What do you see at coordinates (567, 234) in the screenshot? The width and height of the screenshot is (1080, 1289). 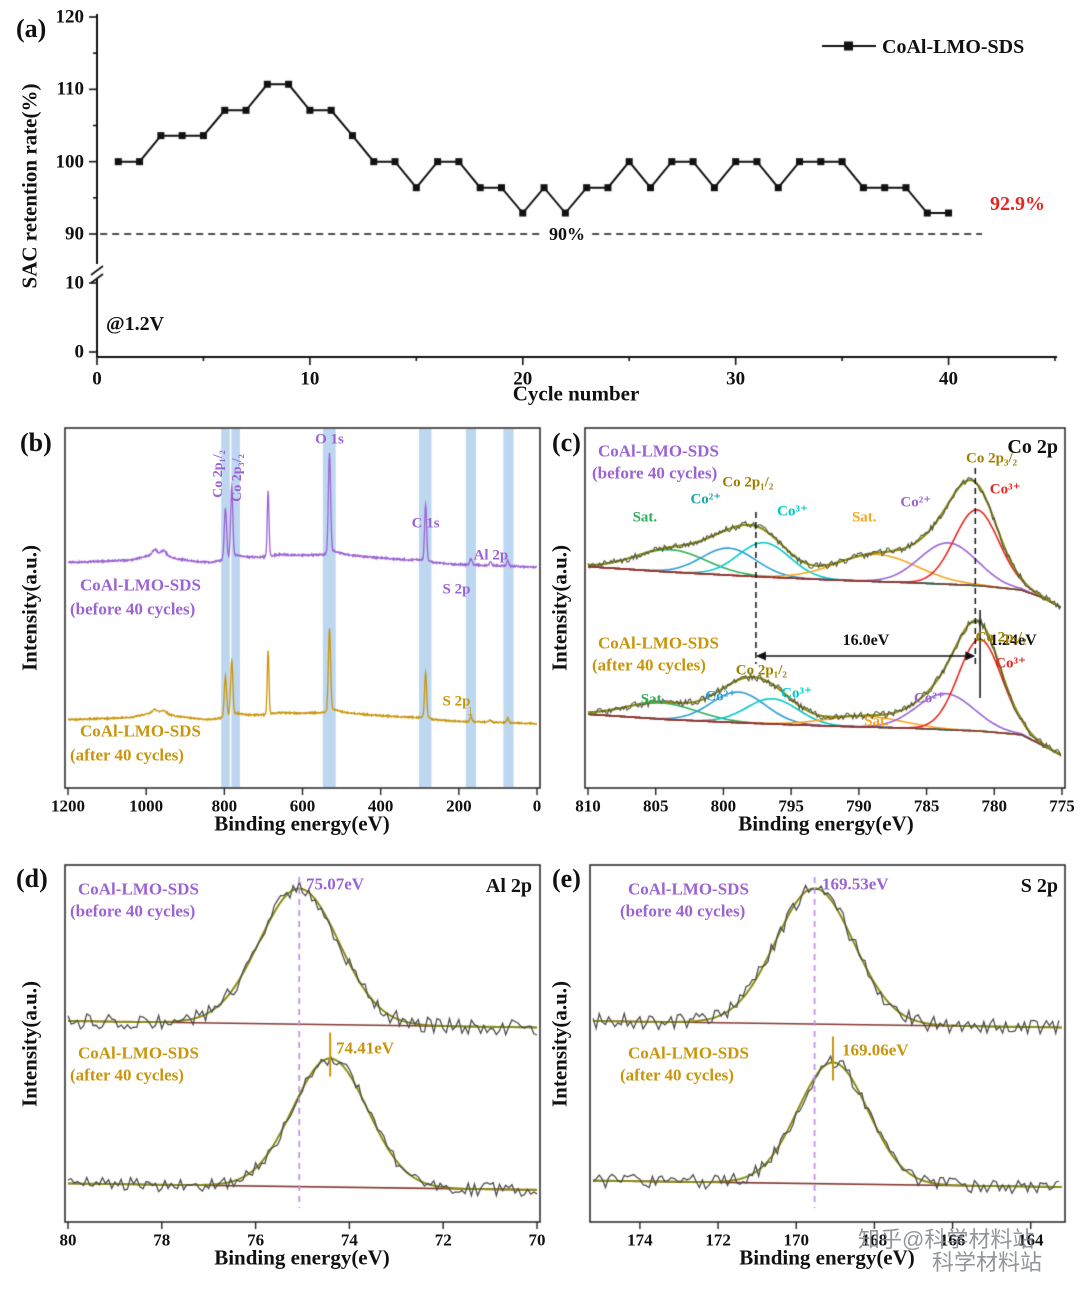 I see `ref-line-label: 90%` at bounding box center [567, 234].